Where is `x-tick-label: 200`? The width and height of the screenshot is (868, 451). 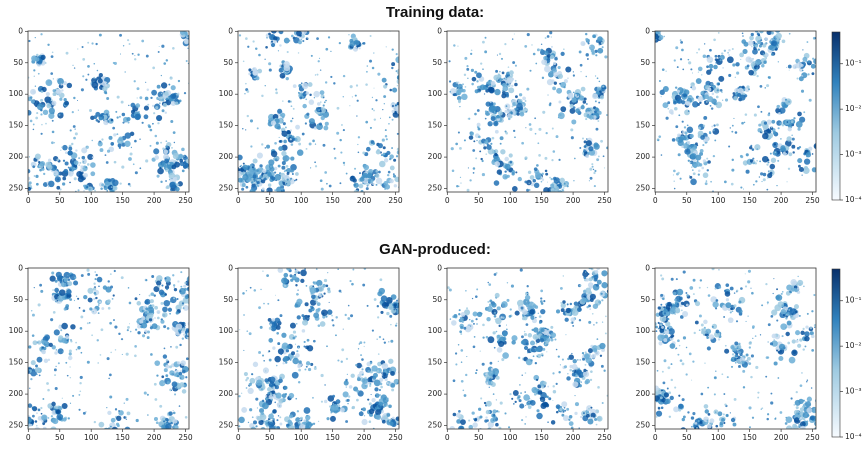 x-tick-label: 200 is located at coordinates (573, 437).